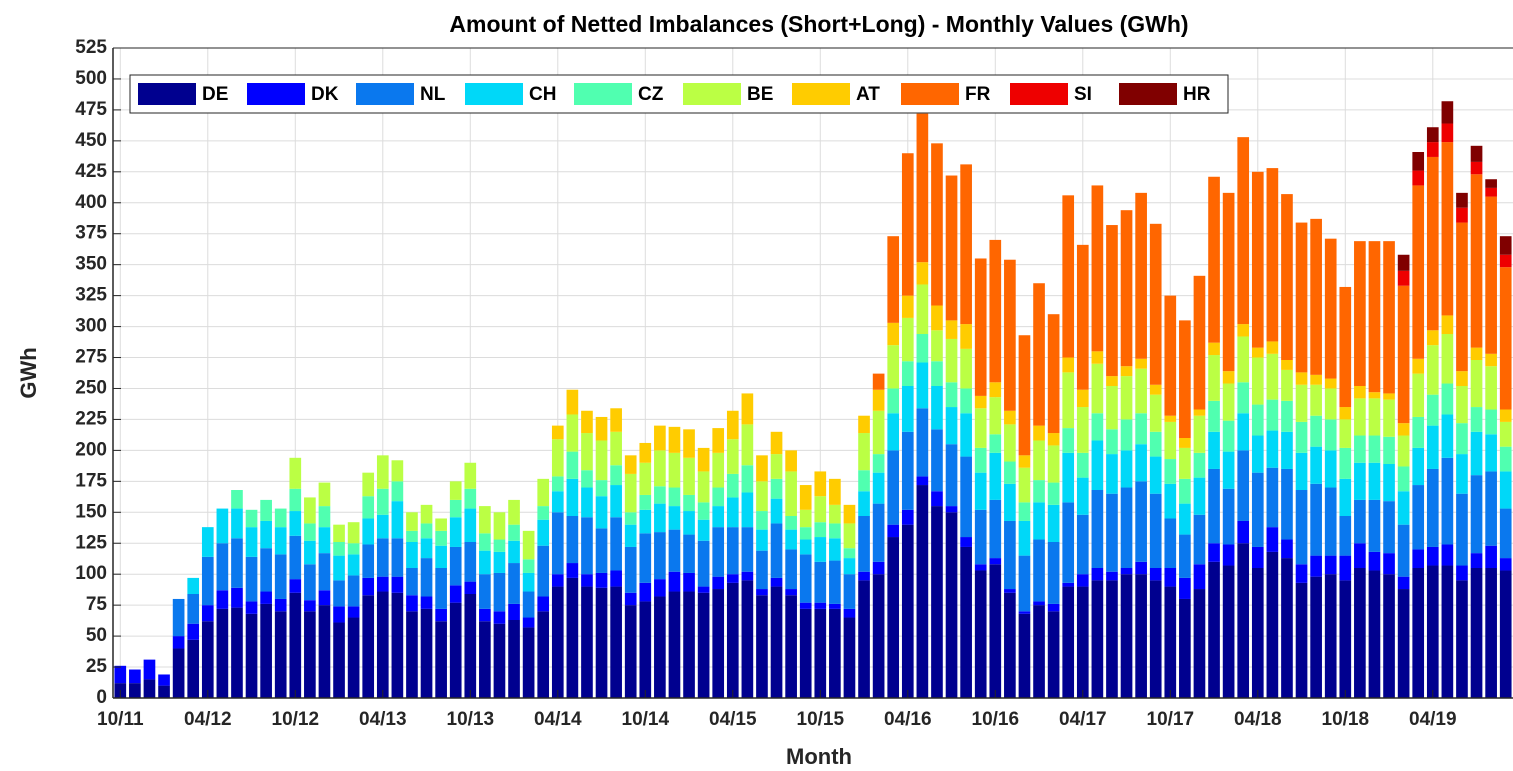 The height and width of the screenshot is (771, 1513). What do you see at coordinates (208, 719) in the screenshot?
I see `x-tick-label: 04/12` at bounding box center [208, 719].